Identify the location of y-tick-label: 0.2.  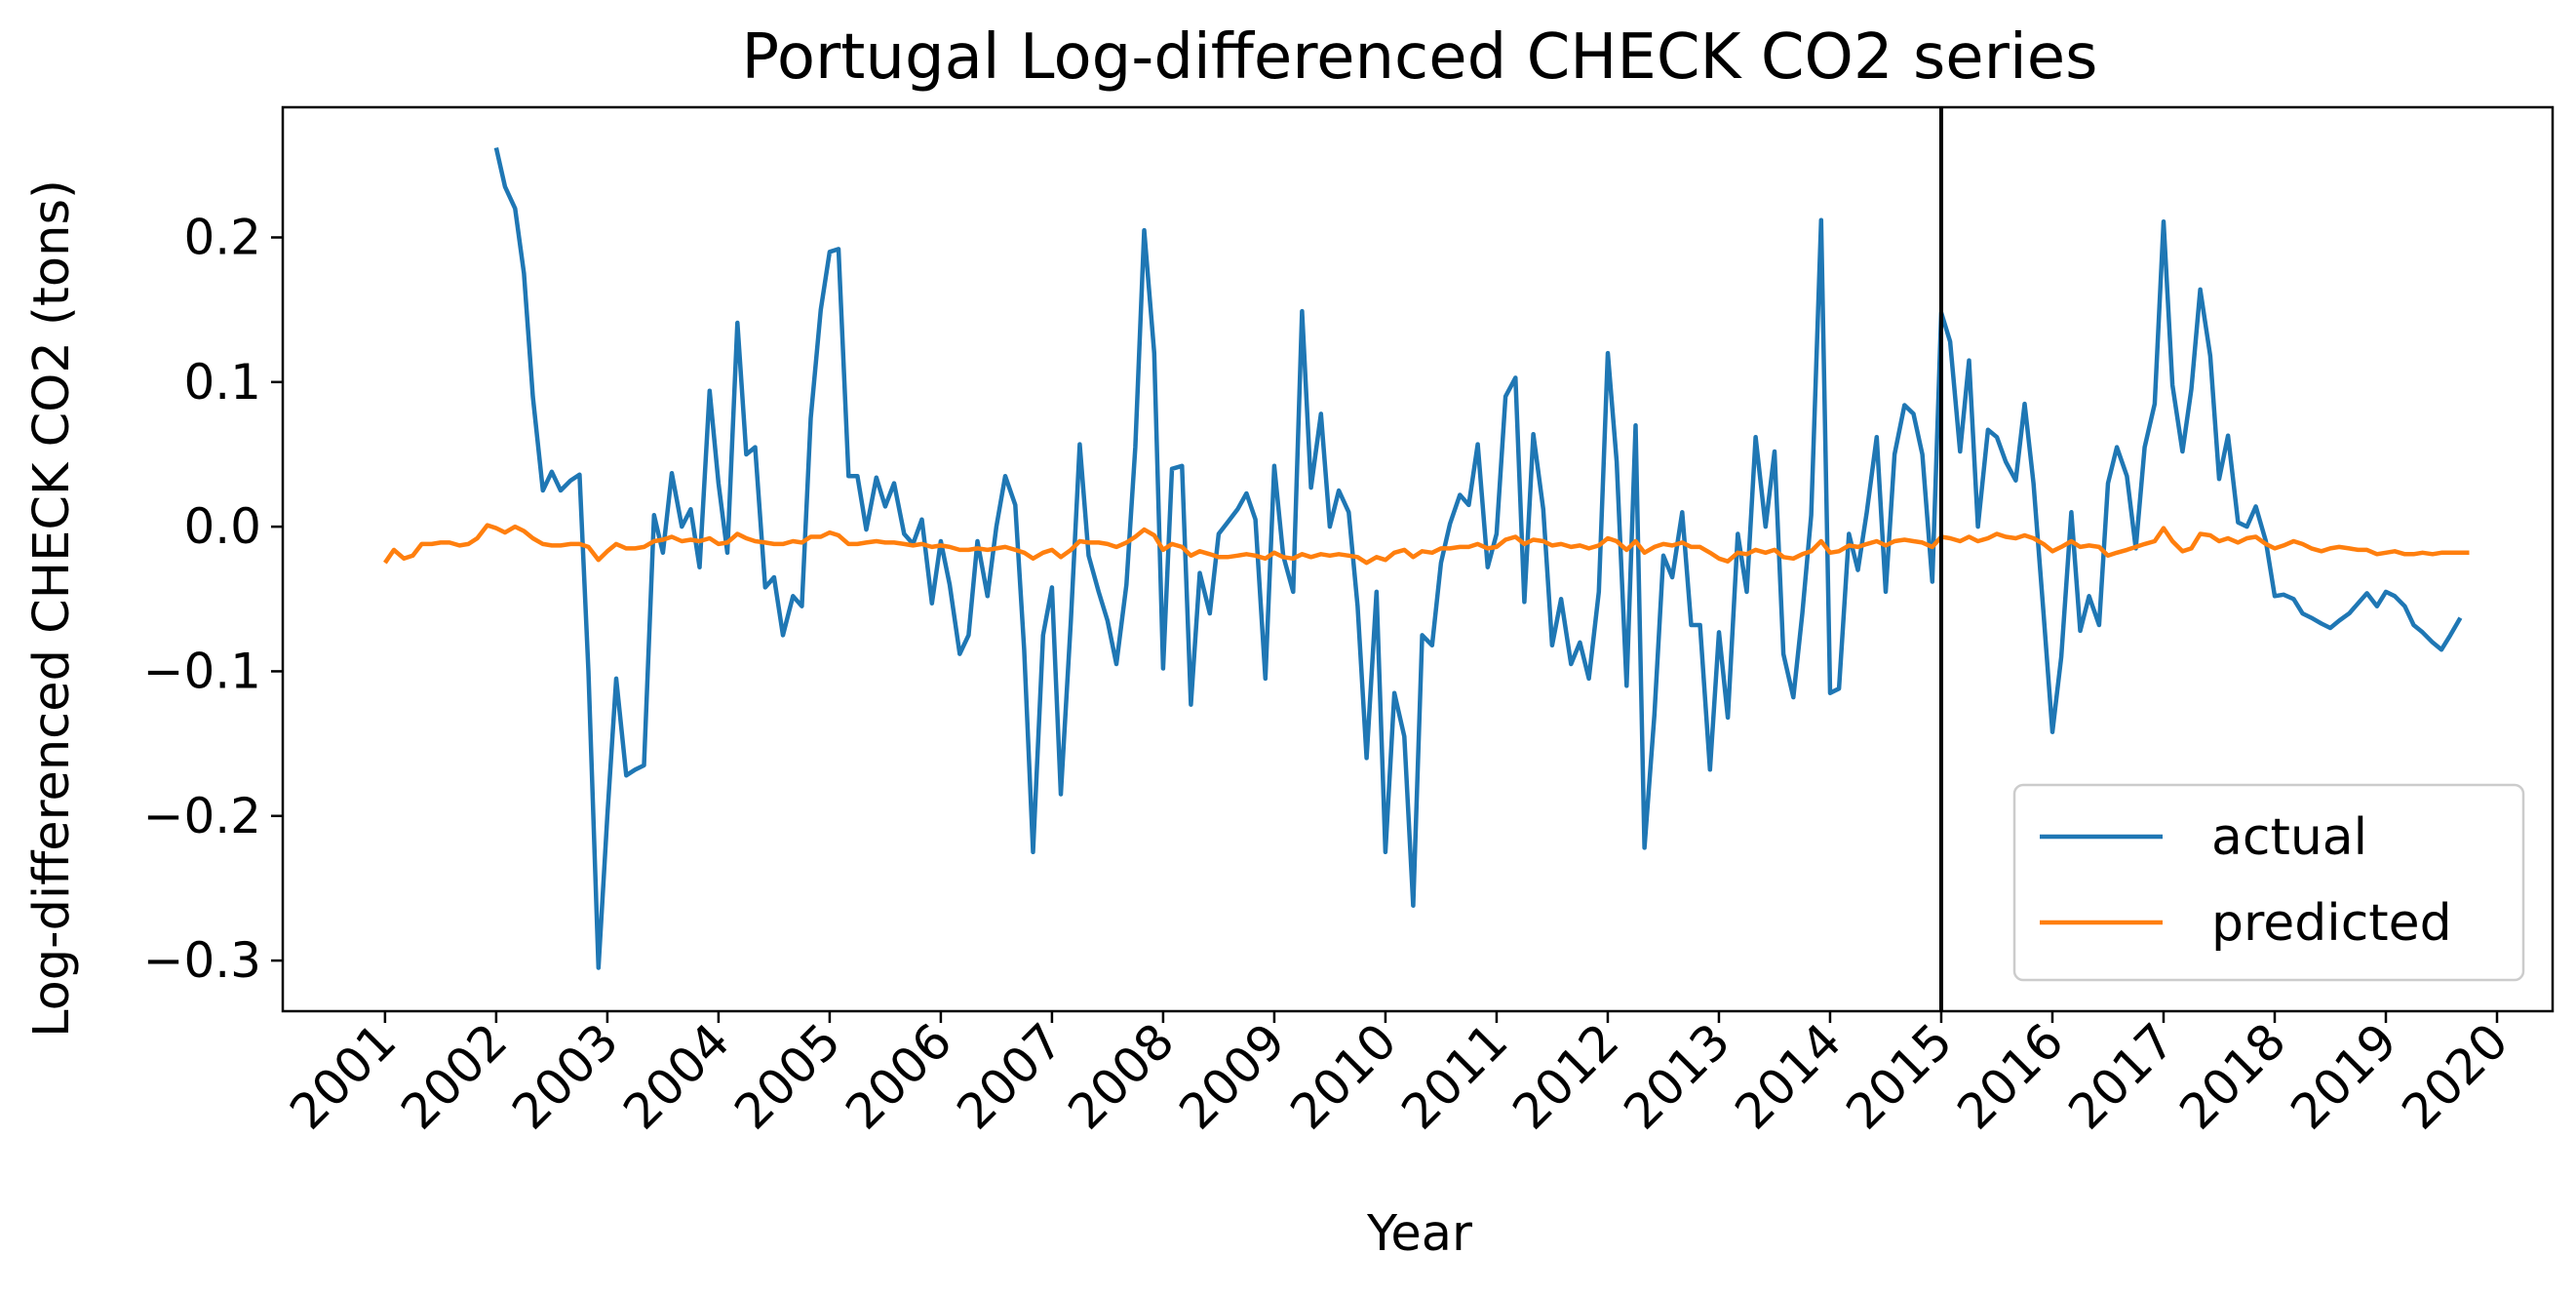
(222, 237).